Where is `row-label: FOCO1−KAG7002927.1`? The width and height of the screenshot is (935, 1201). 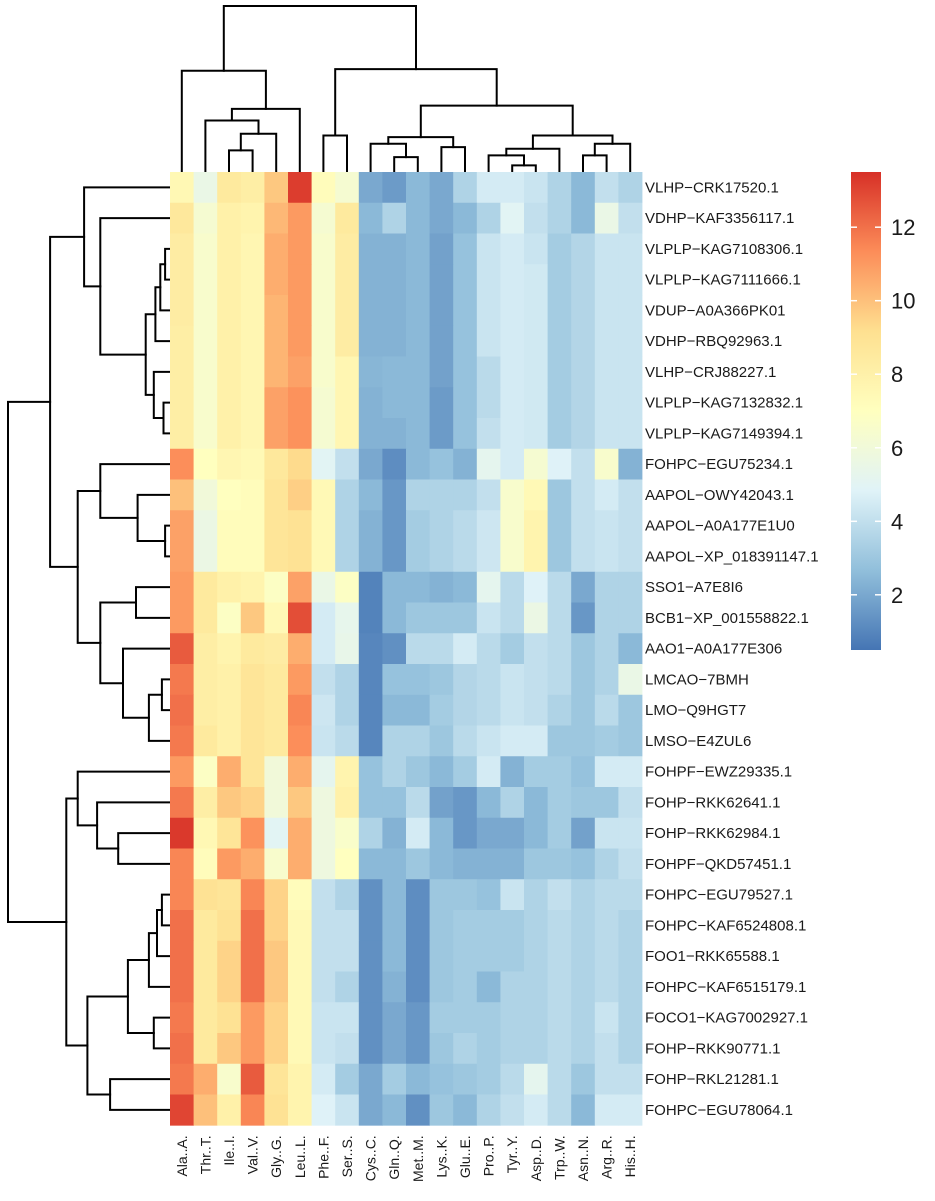 row-label: FOCO1−KAG7002927.1 is located at coordinates (726, 1018).